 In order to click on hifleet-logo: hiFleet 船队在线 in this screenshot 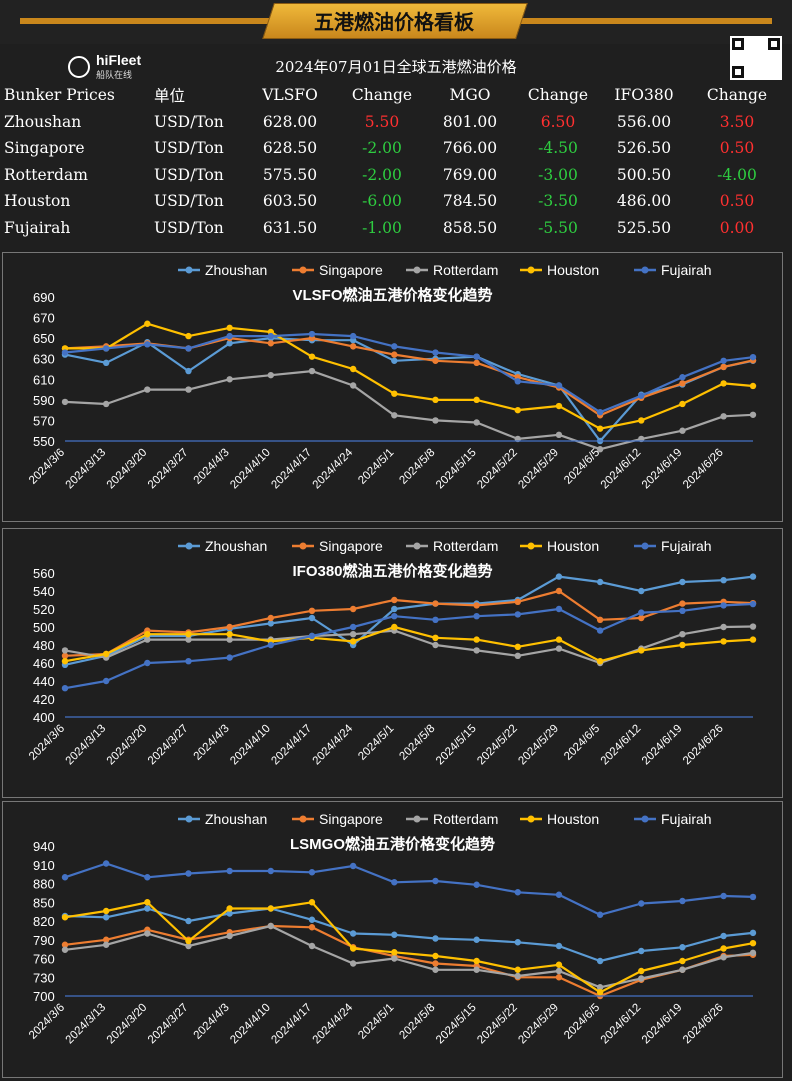, I will do `click(113, 66)`.